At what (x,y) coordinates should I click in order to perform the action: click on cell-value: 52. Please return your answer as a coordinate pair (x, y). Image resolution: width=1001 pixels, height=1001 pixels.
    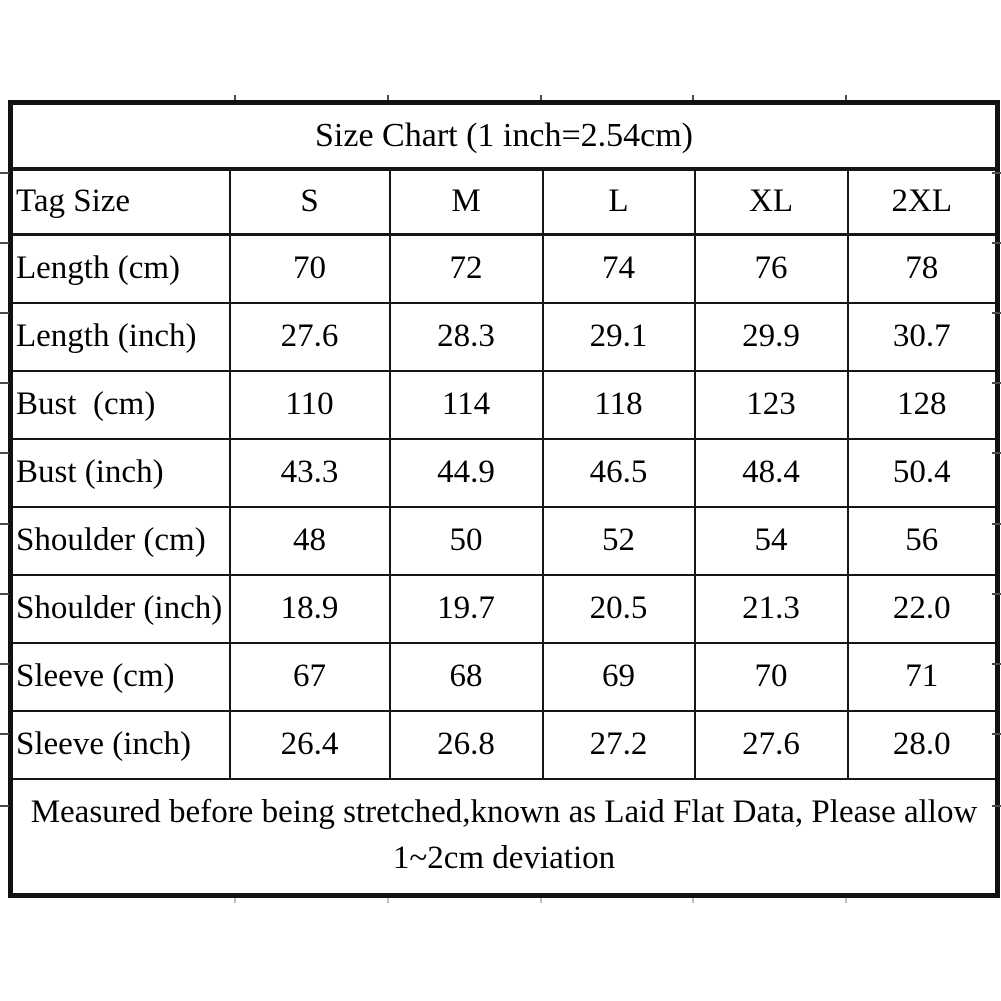
    Looking at the image, I should click on (618, 540).